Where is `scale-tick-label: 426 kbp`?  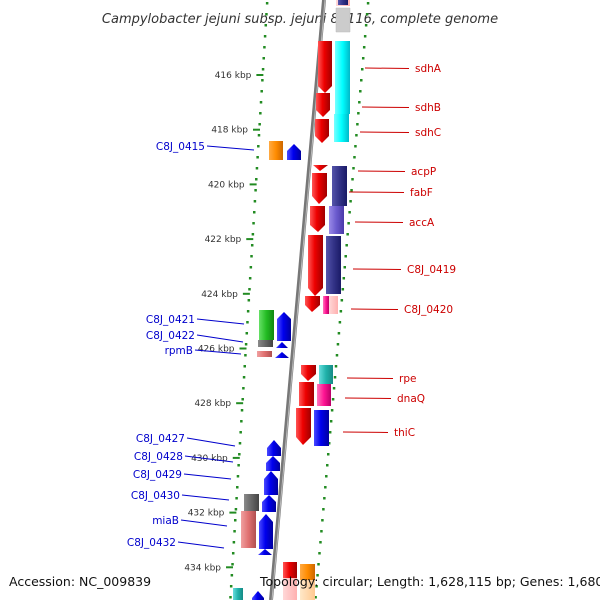
scale-tick-label: 426 kbp is located at coordinates (216, 350).